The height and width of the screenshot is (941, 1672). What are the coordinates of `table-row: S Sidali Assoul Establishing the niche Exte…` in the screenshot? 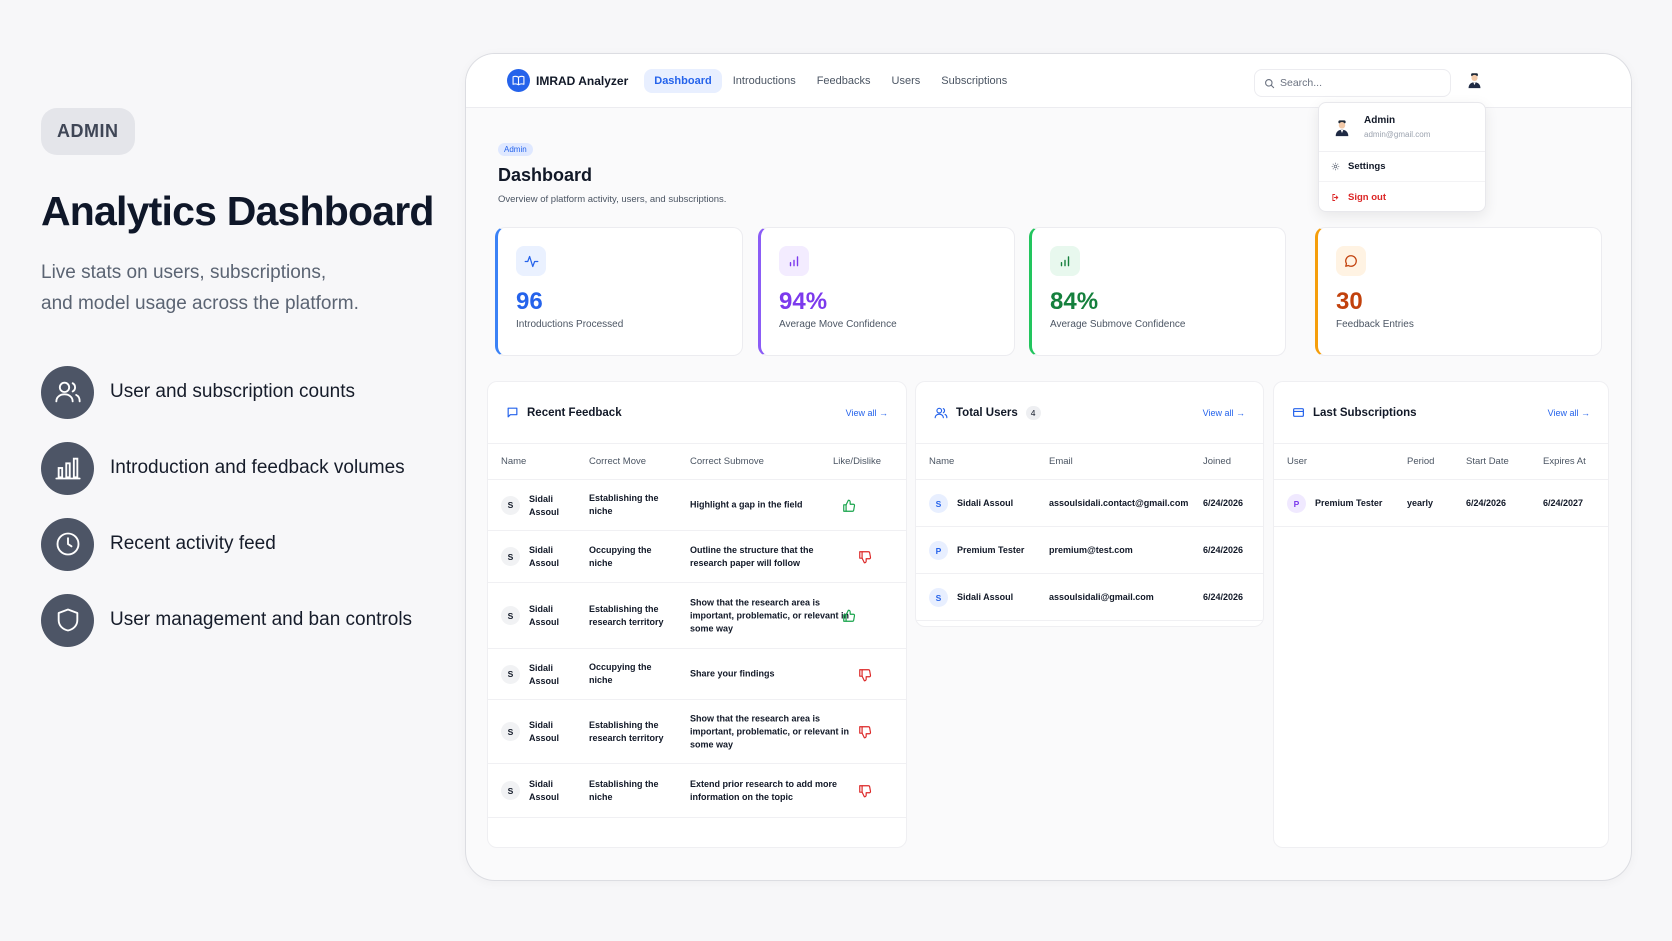 It's located at (697, 791).